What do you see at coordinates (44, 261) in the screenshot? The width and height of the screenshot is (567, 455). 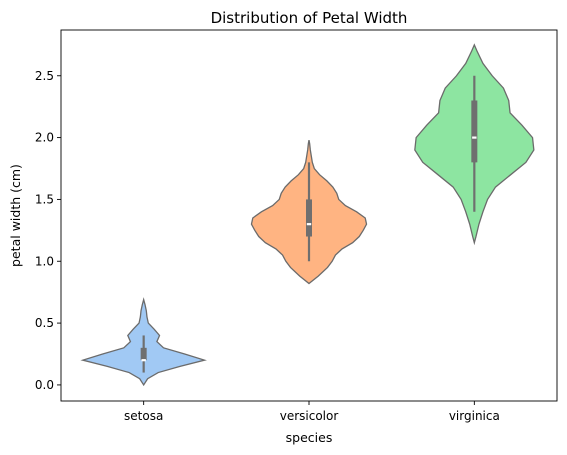 I see `y-tick-label: 1.0` at bounding box center [44, 261].